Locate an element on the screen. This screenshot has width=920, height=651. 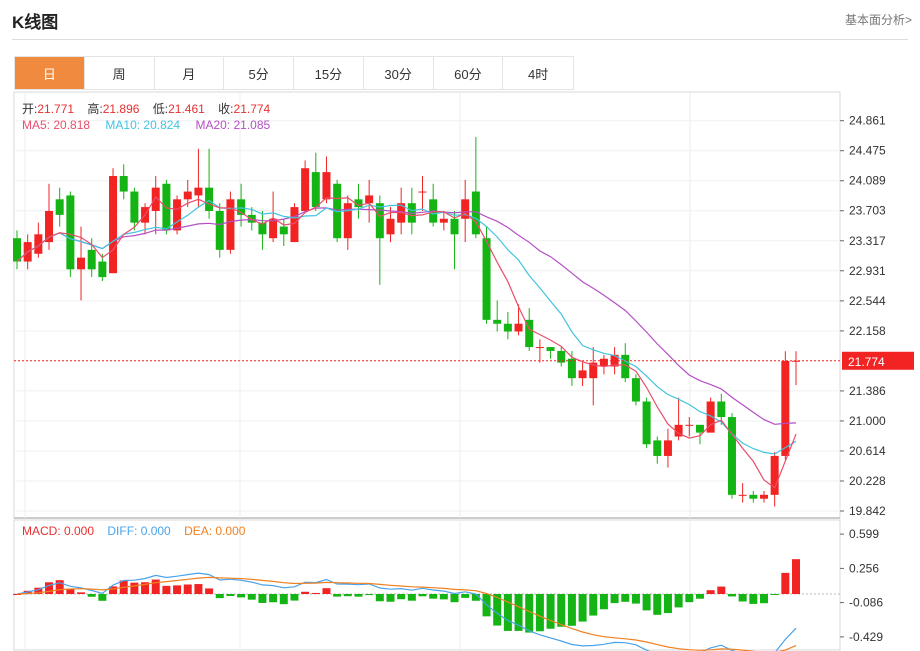
tab-week: 周 is located at coordinates (120, 73).